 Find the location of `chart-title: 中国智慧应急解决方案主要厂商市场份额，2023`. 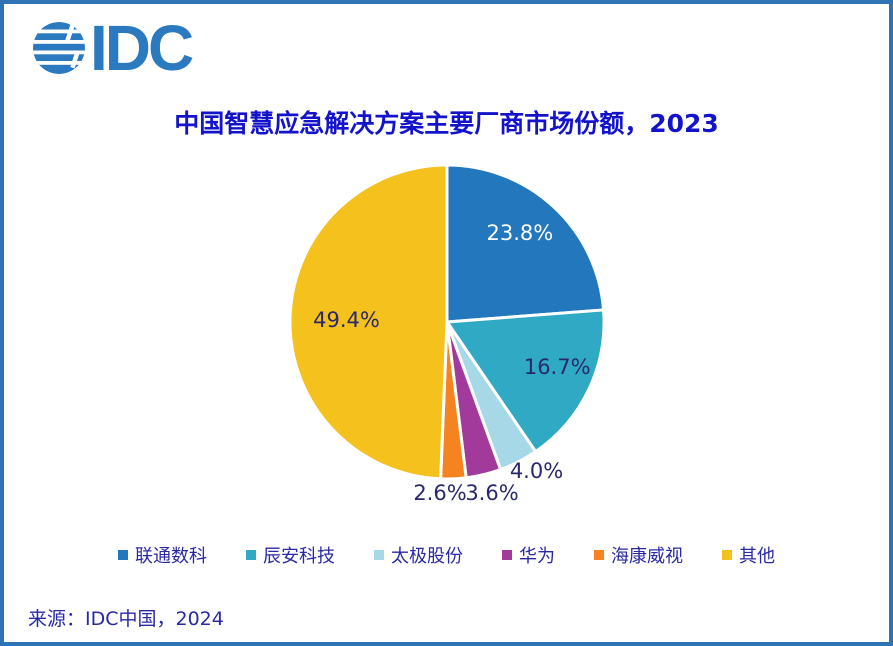

chart-title: 中国智慧应急解决方案主要厂商市场份额，2023 is located at coordinates (446, 123).